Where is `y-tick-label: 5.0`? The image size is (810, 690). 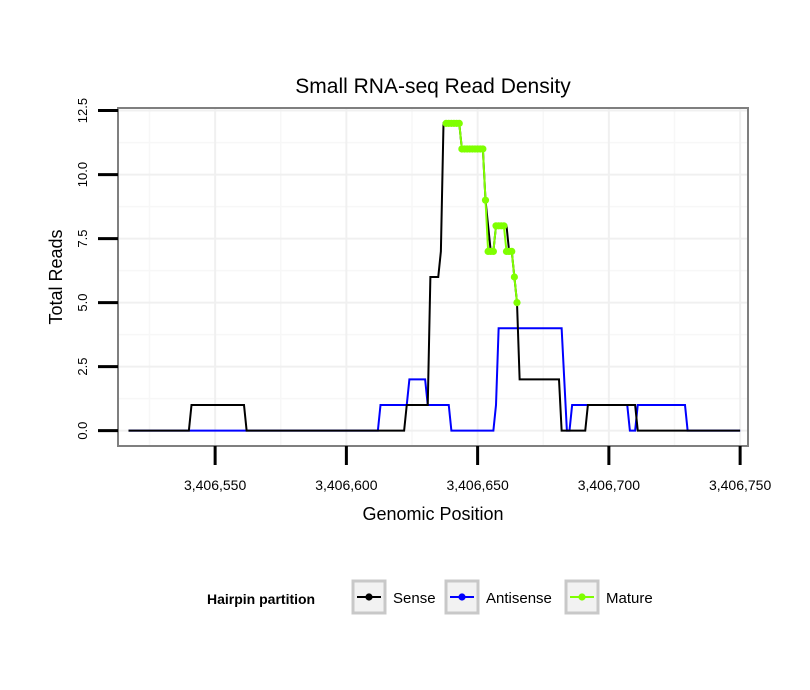
y-tick-label: 5.0 is located at coordinates (82, 303).